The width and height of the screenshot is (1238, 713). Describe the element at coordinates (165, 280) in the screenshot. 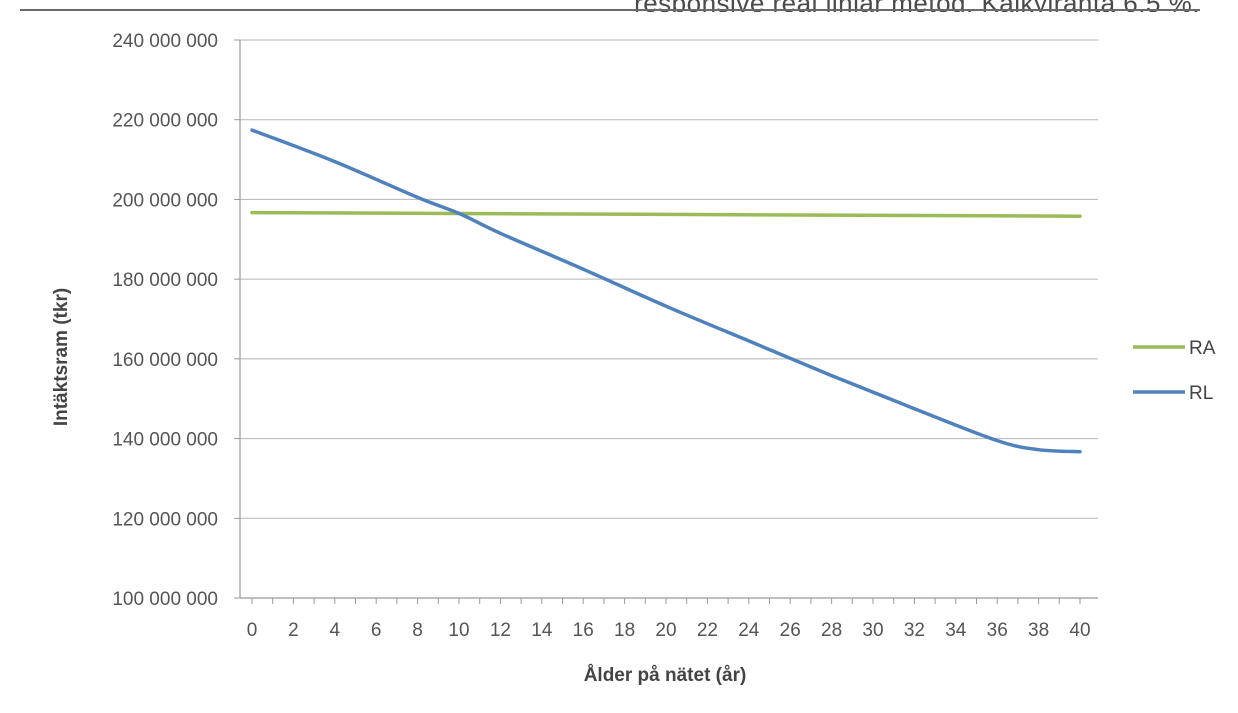

I see `y-tick-label: 180 000 000` at that location.